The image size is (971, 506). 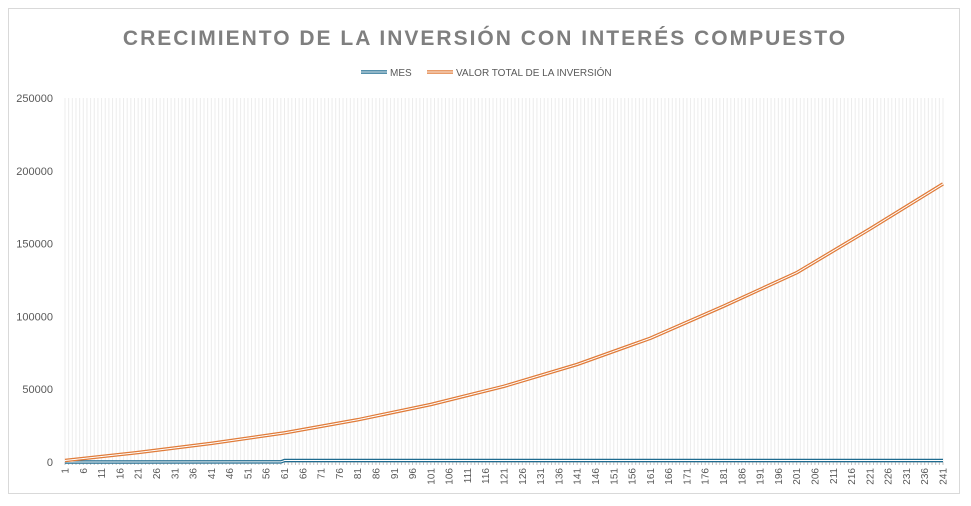 I want to click on x-tick-label: 41, so click(x=212, y=474).